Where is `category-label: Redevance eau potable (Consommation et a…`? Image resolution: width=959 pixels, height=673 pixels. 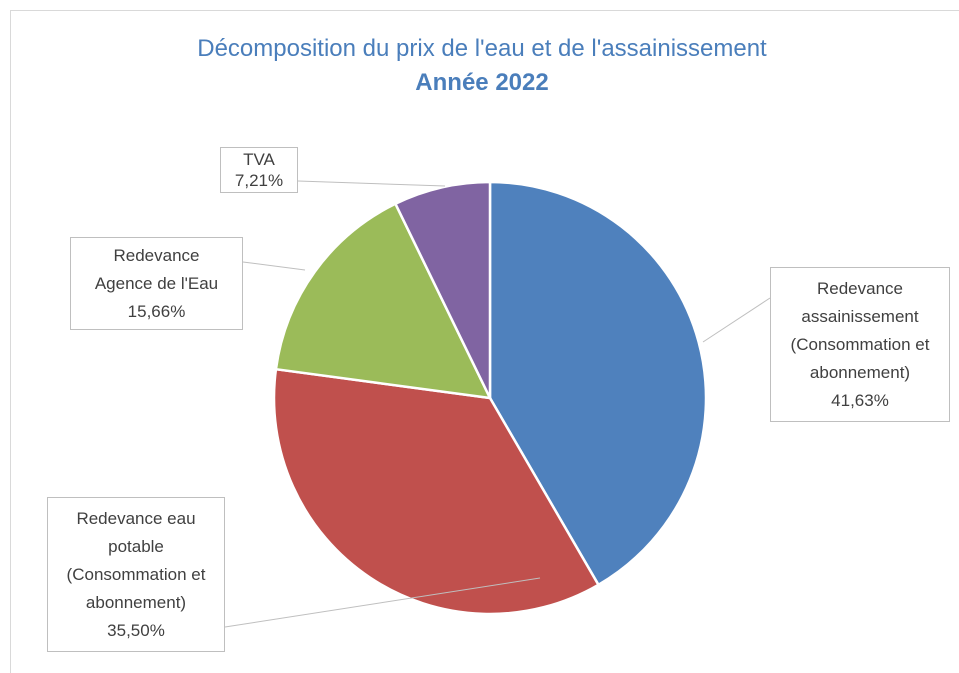 category-label: Redevance eau potable (Consommation et a… is located at coordinates (136, 560).